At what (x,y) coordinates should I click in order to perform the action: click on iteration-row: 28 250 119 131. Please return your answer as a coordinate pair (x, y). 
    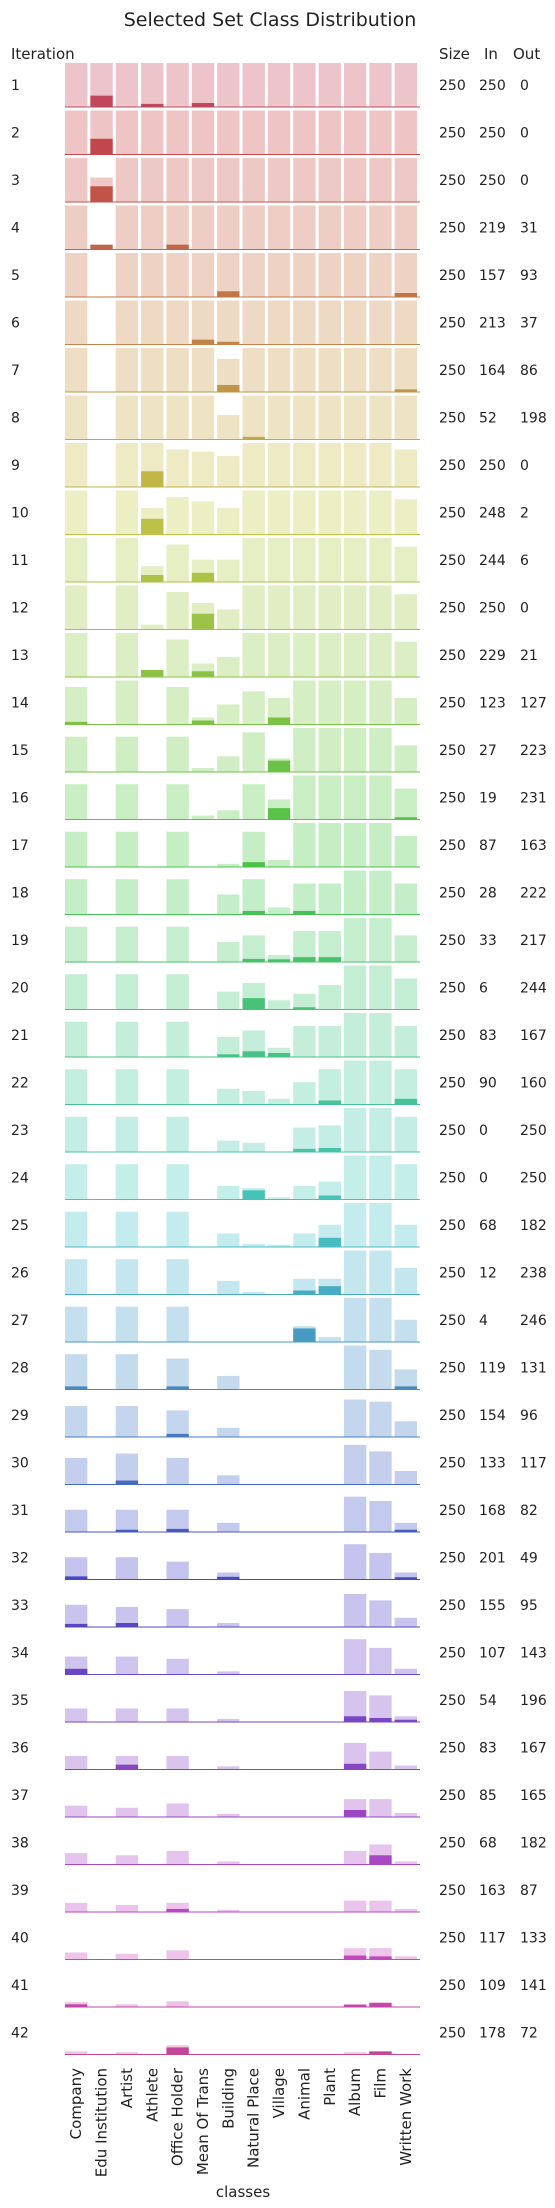
    Looking at the image, I should click on (279, 1367).